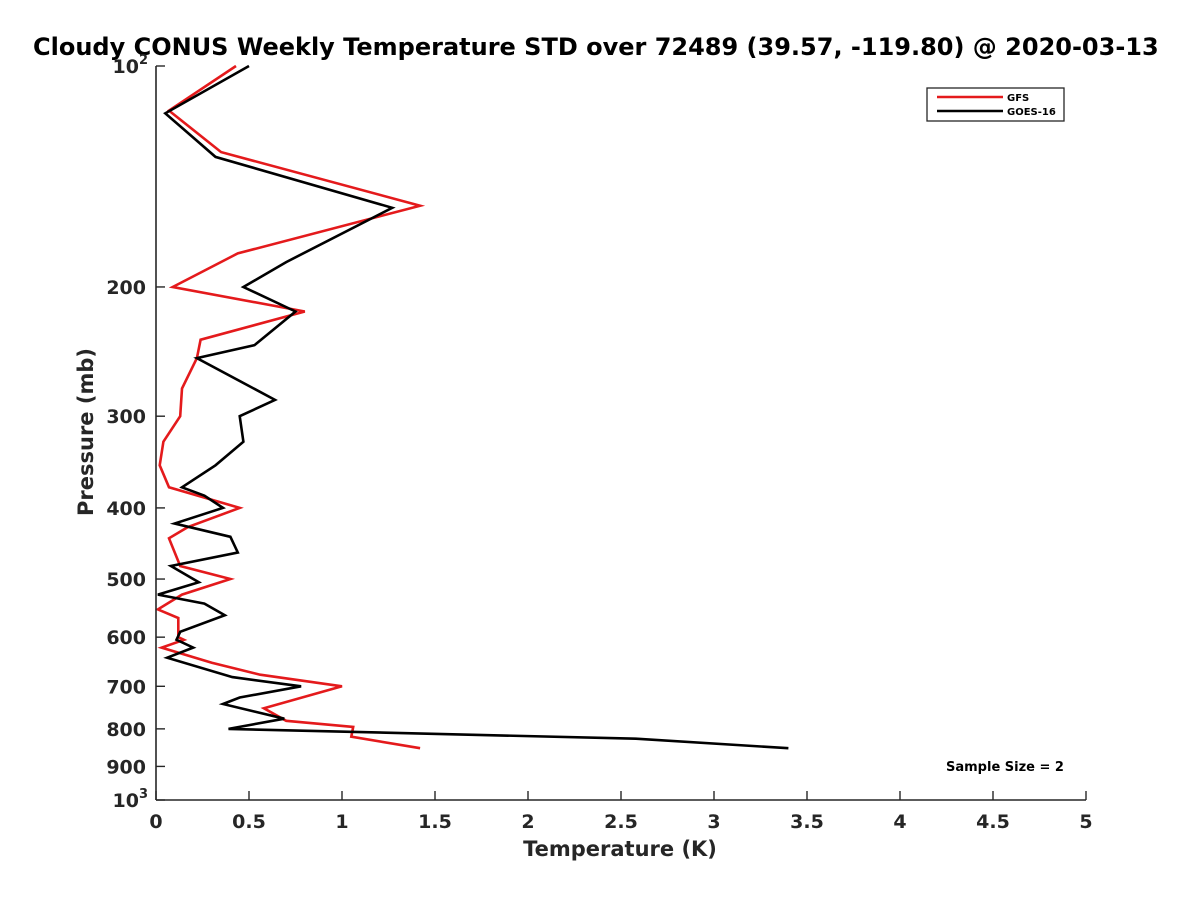 This screenshot has height=900, width=1200. I want to click on y-tick-label: 700, so click(126, 687).